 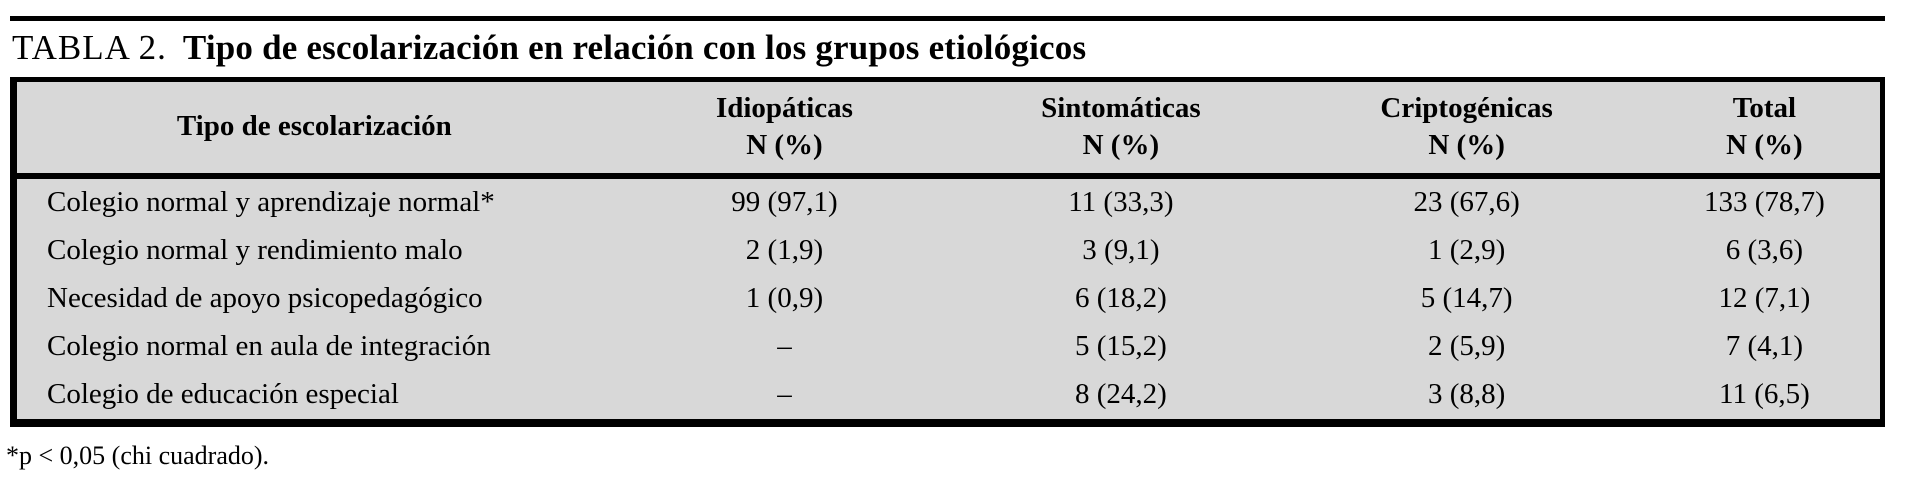 I want to click on value-cell: 1 (2,9), so click(x=1466, y=250).